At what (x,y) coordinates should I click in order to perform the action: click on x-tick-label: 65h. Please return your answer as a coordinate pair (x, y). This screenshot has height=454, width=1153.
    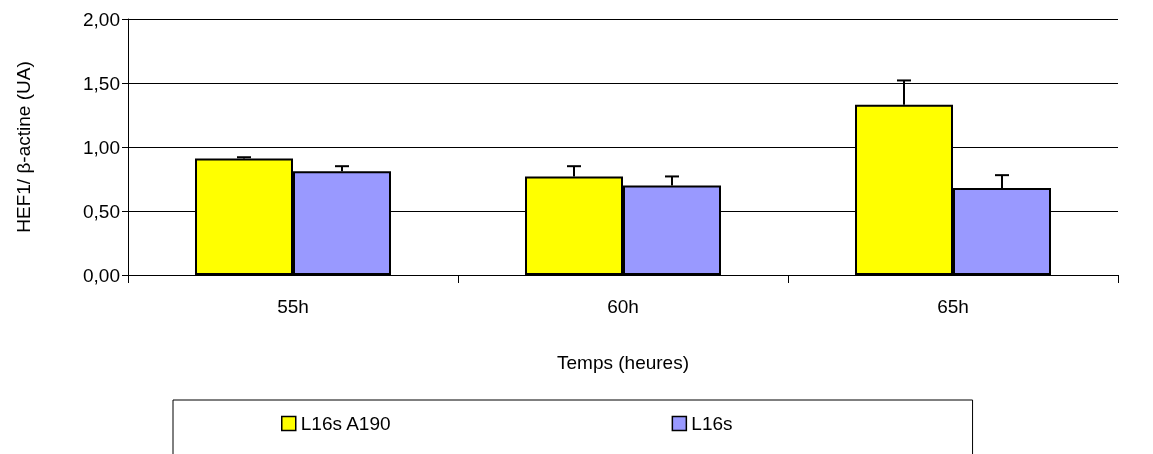
    Looking at the image, I should click on (953, 306).